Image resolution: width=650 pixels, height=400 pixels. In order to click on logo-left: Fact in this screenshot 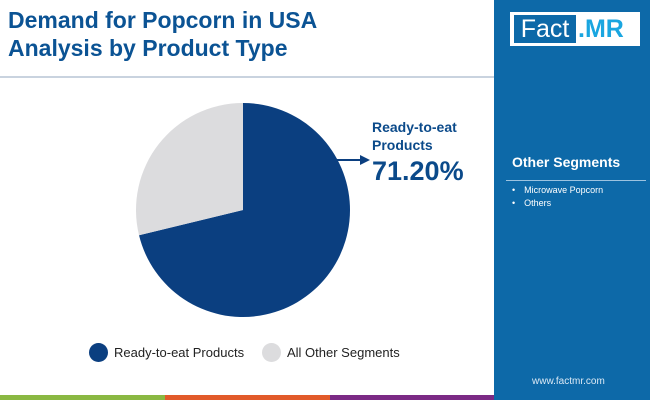, I will do `click(545, 29)`.